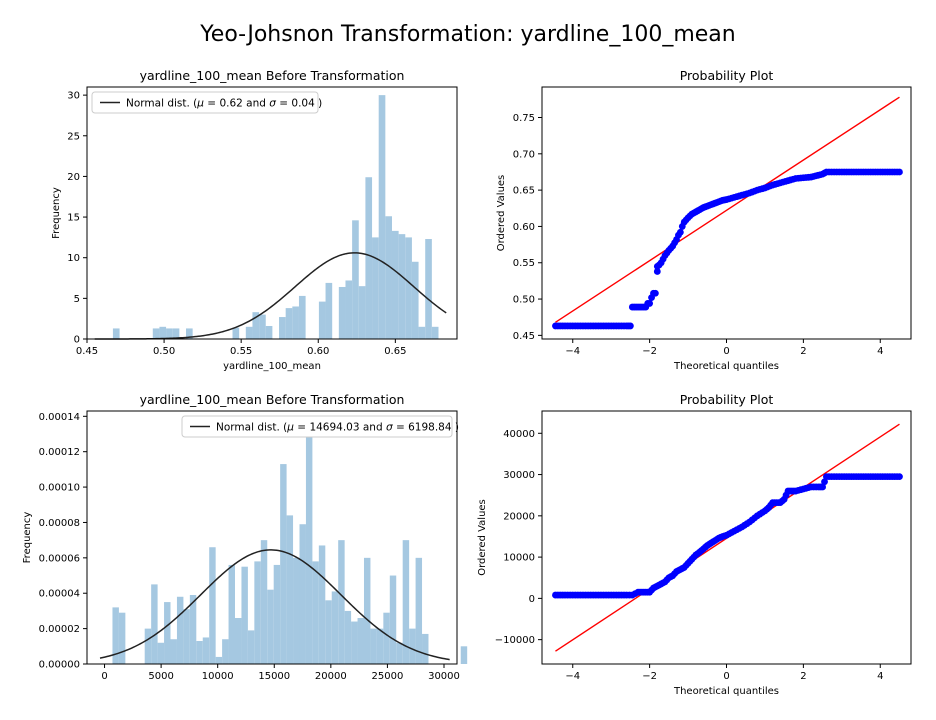 The width and height of the screenshot is (936, 720). I want to click on x-tick-label: 0.55, so click(241, 351).